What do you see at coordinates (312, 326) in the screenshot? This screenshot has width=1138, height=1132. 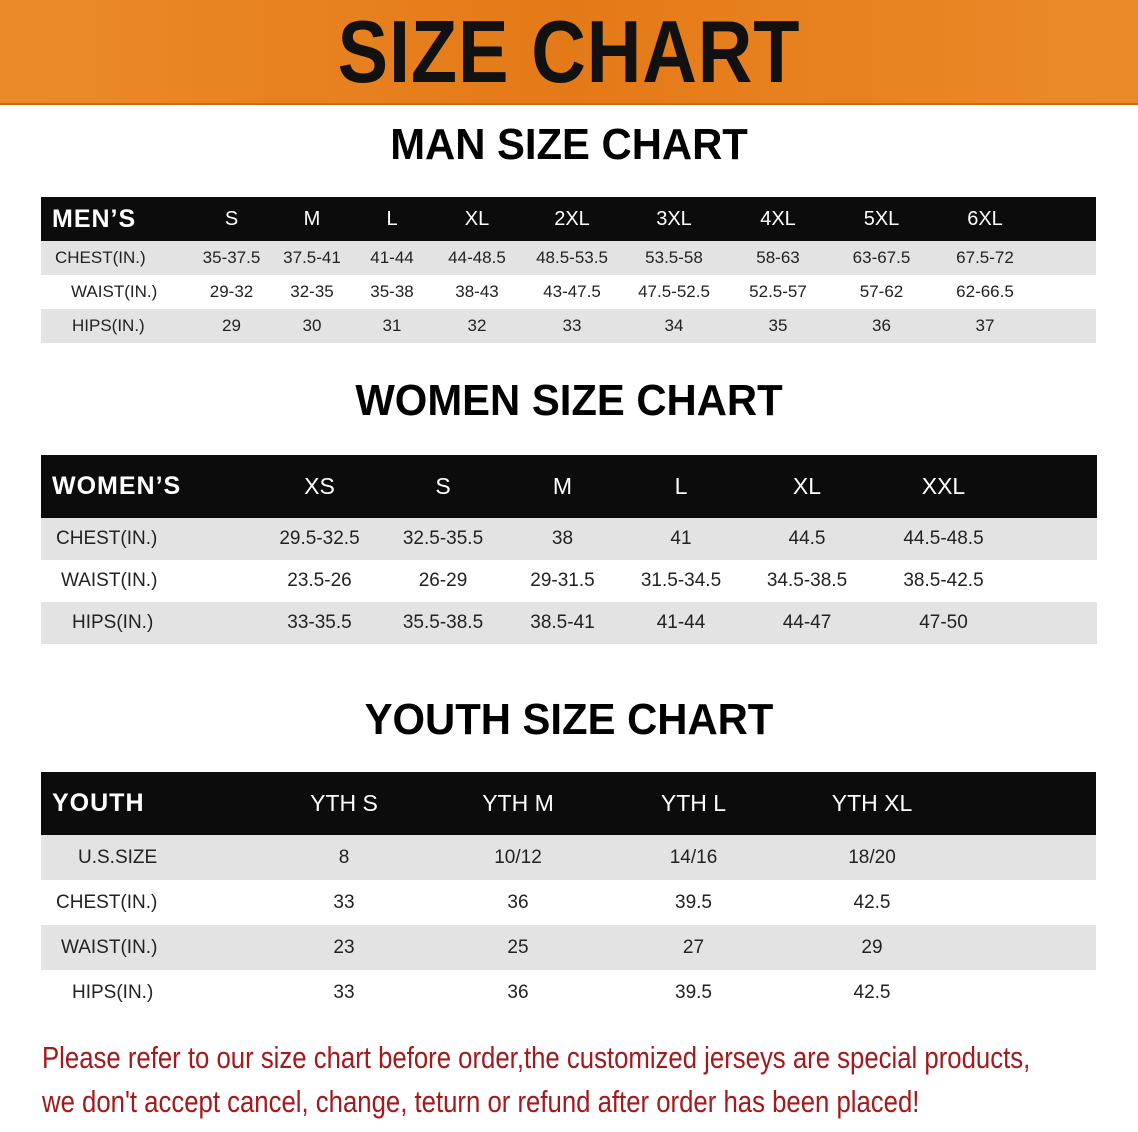 I see `measurement-cell: 30` at bounding box center [312, 326].